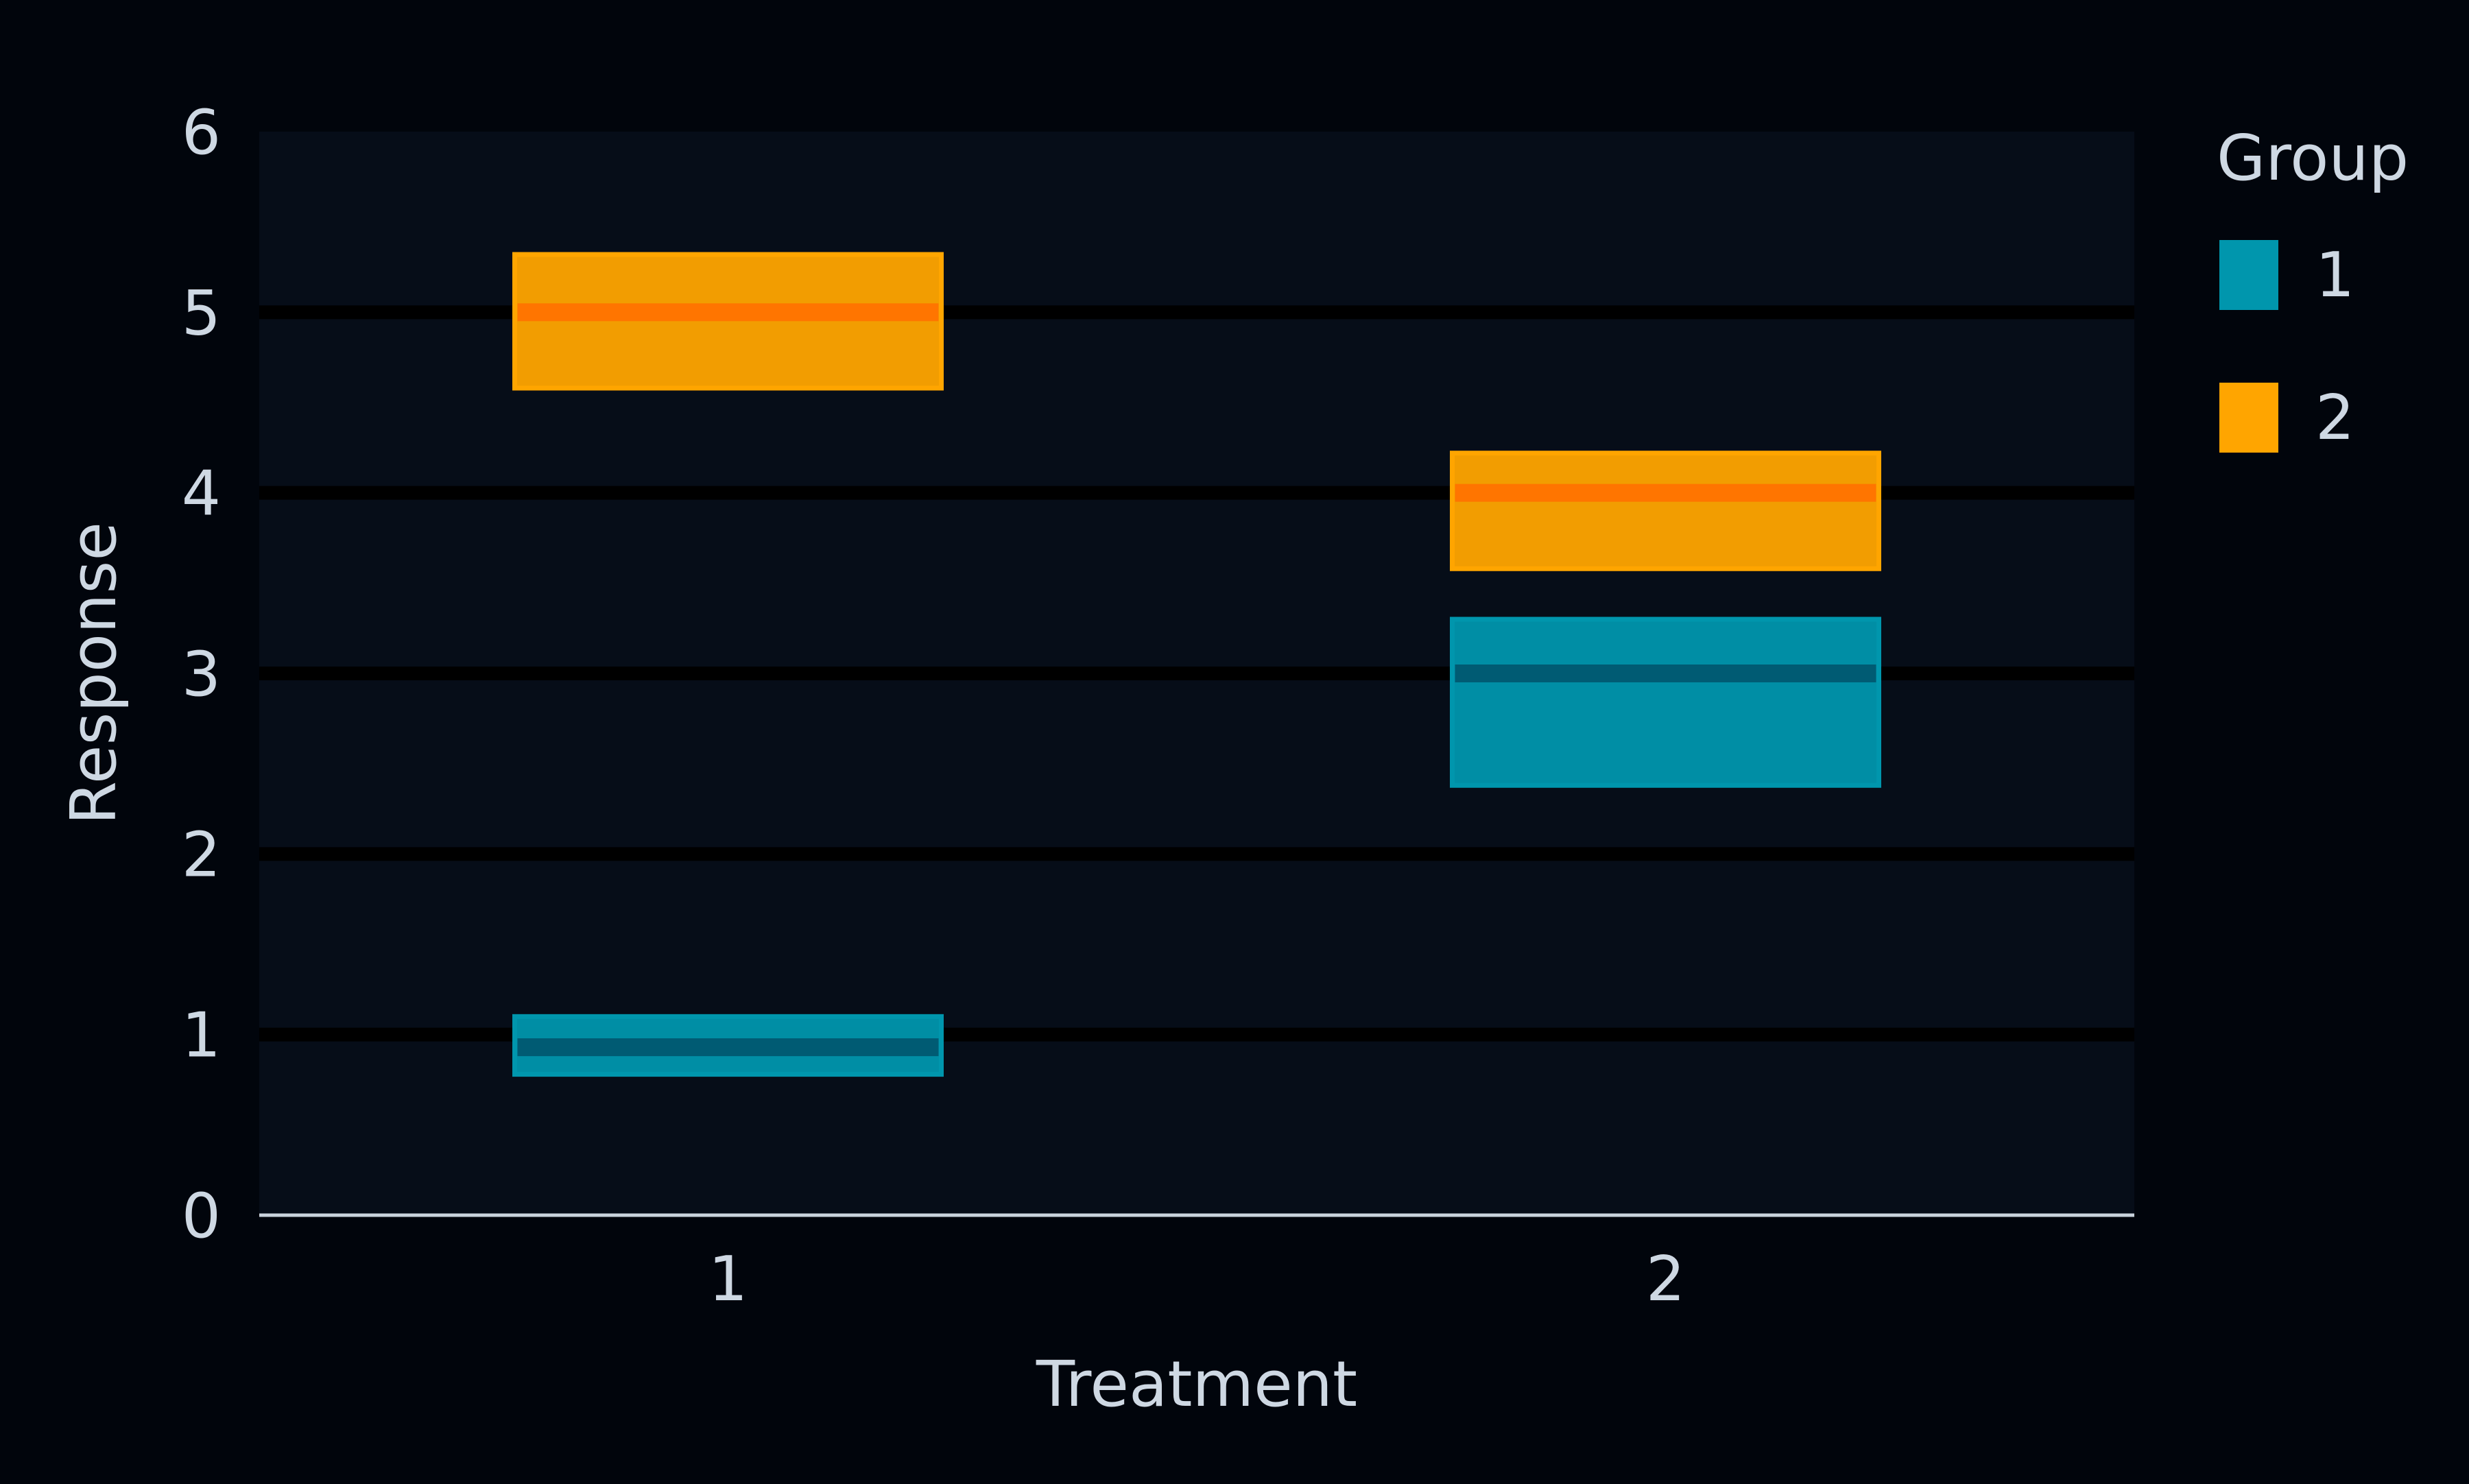 This screenshot has height=1484, width=2469. Describe the element at coordinates (2313, 158) in the screenshot. I see `legend-title: Group` at that location.